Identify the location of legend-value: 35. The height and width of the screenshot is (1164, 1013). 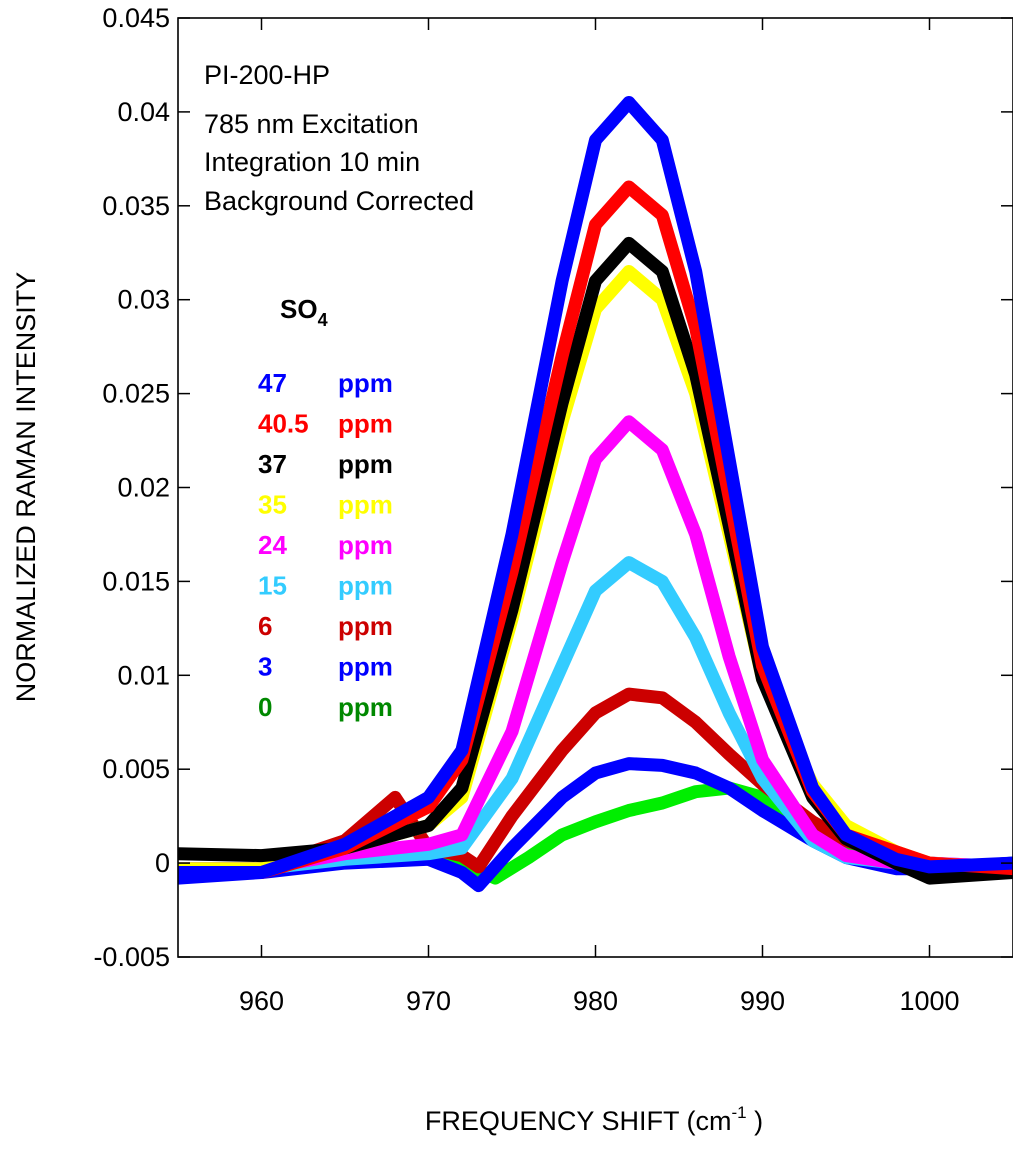
(272, 505).